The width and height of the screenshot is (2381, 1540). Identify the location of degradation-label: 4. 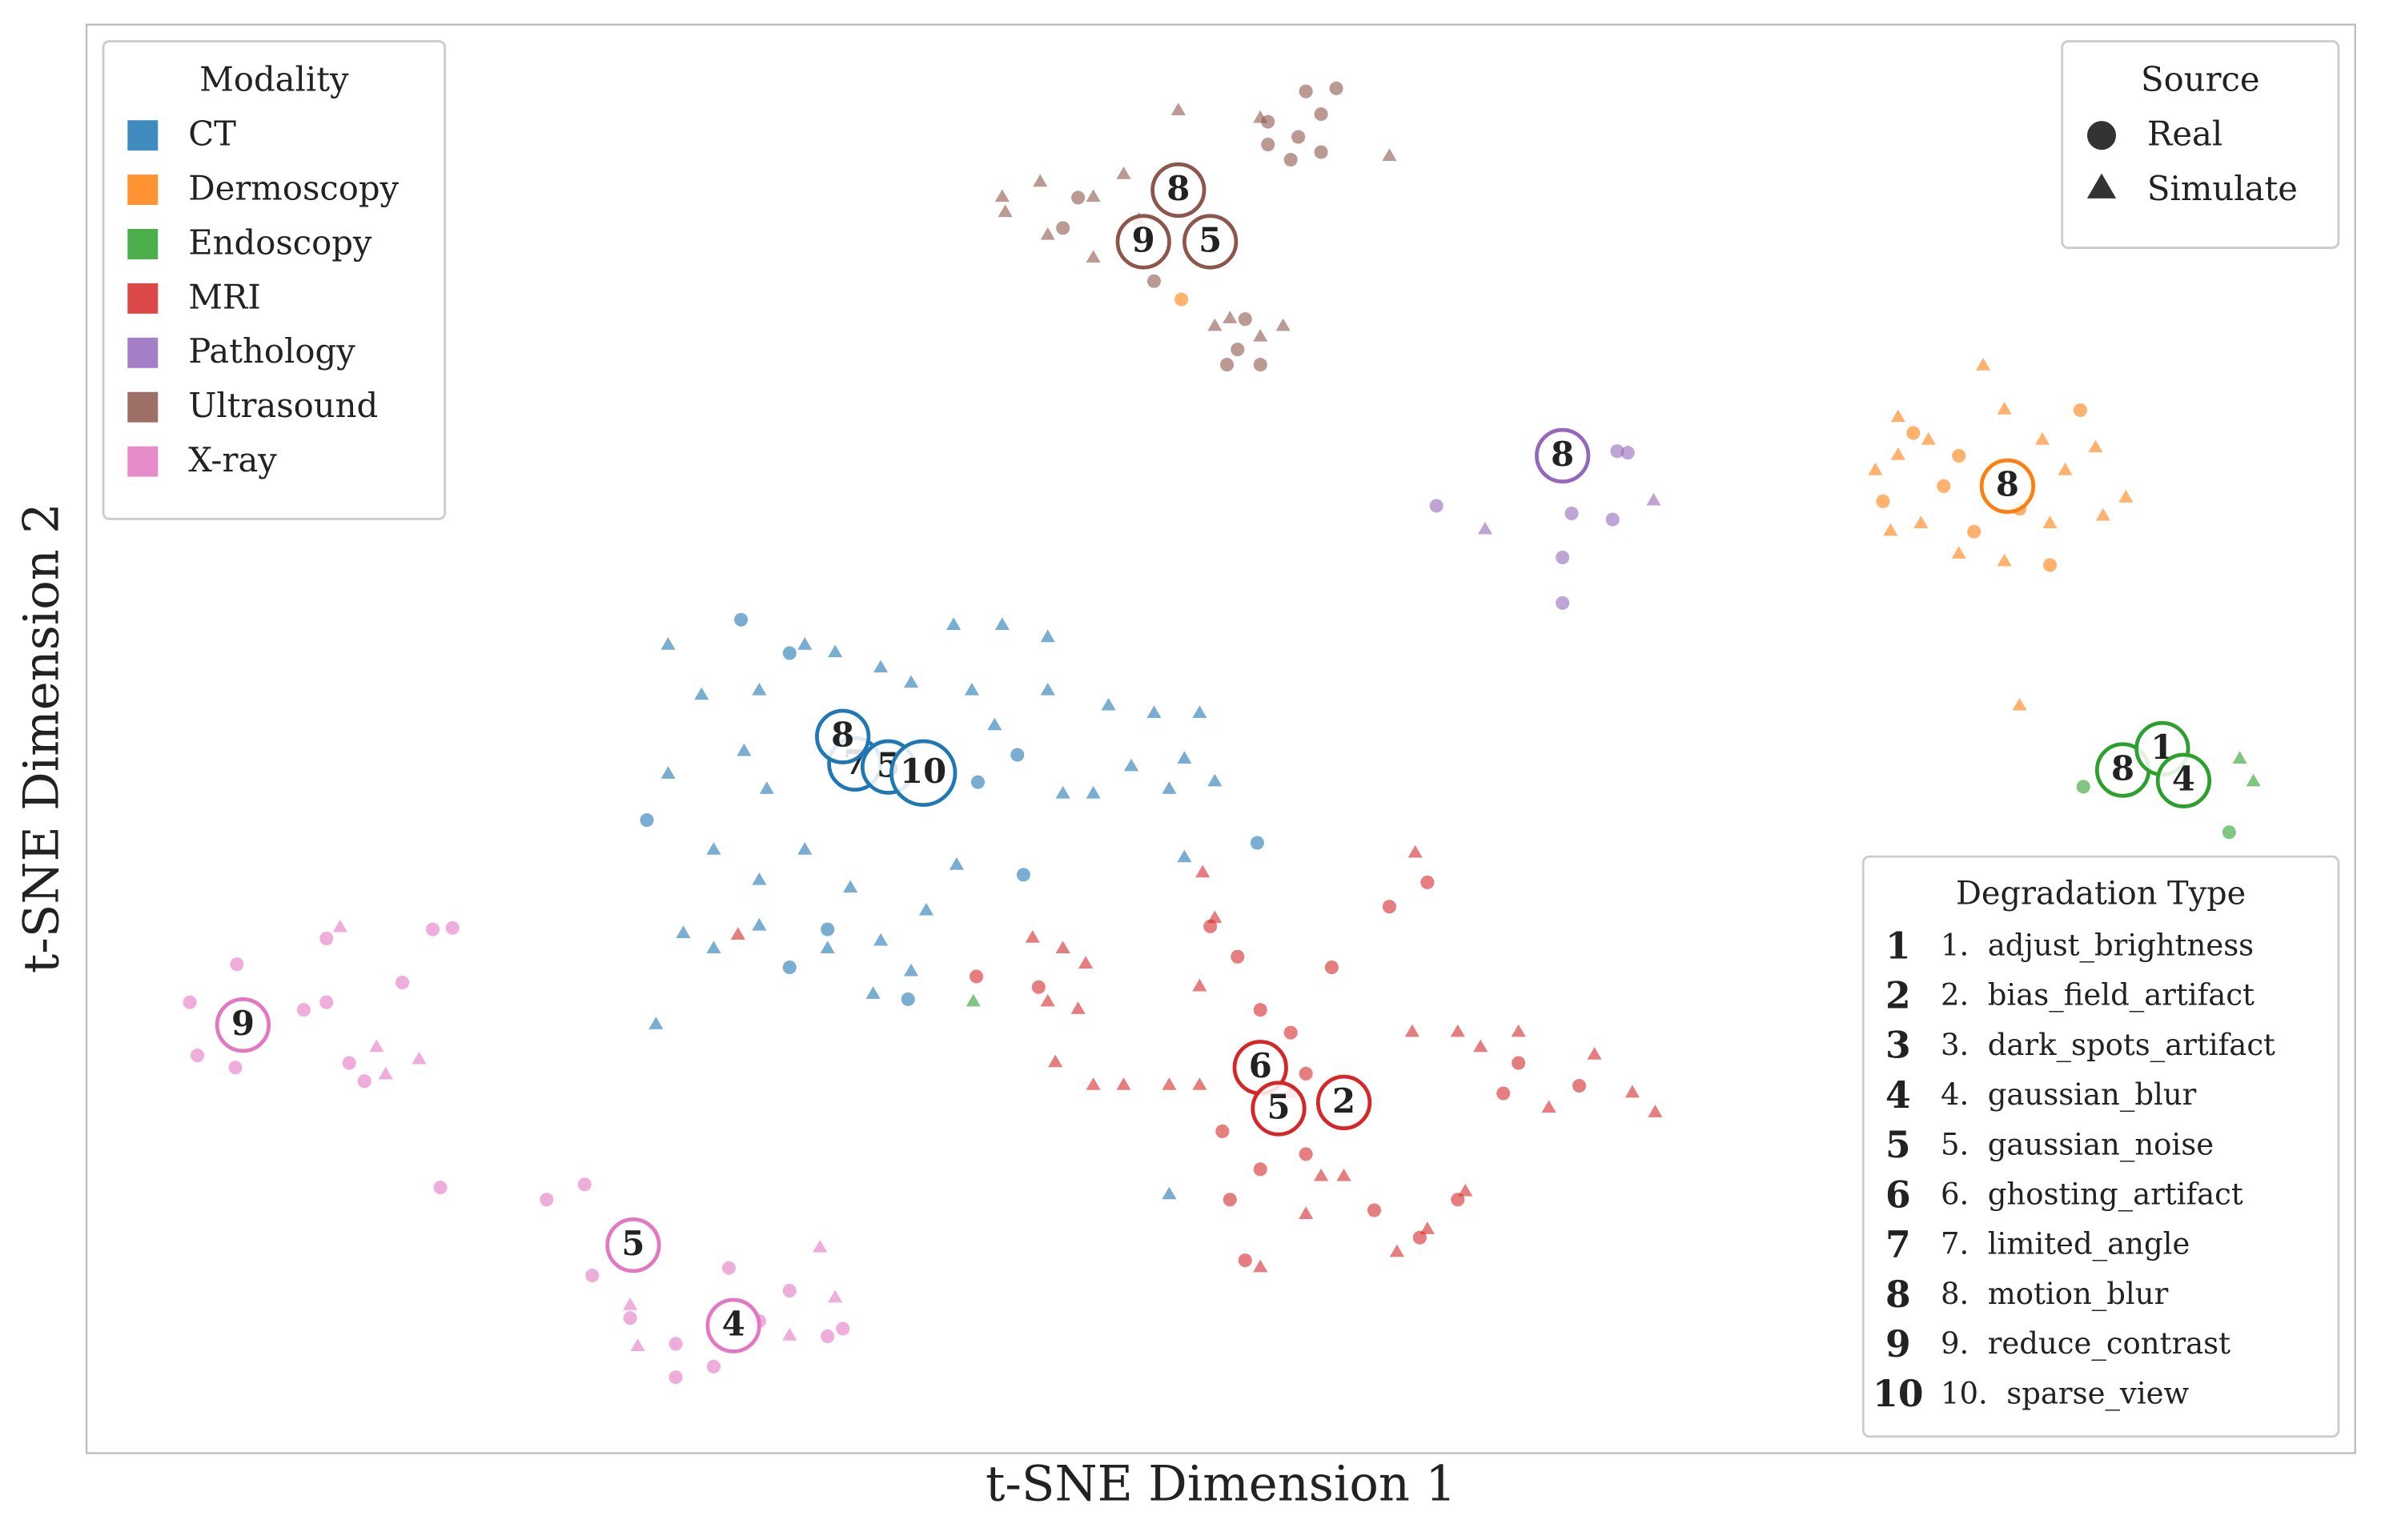
(2184, 779).